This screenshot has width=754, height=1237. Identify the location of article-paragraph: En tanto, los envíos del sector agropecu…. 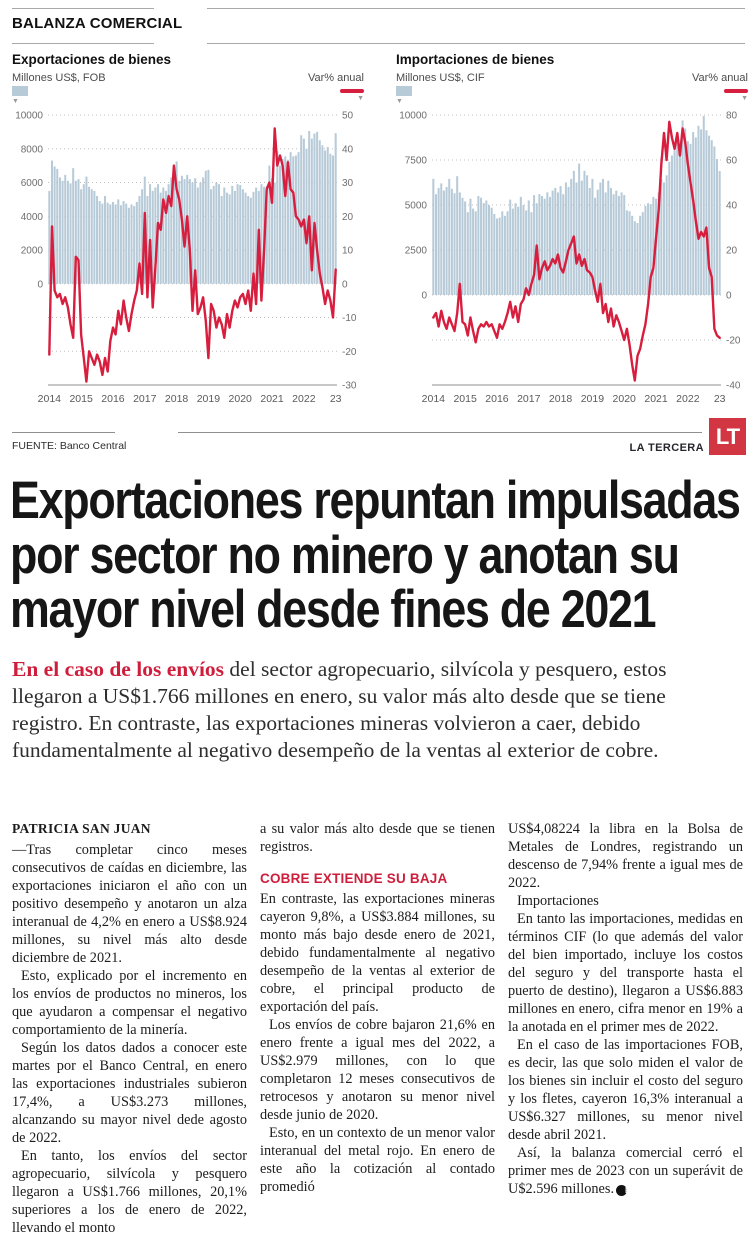
(129, 1192).